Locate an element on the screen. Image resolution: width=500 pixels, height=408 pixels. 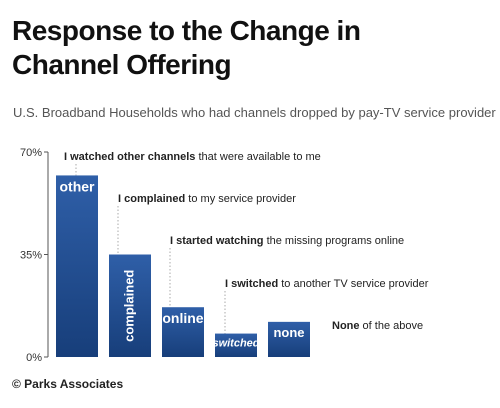
label-bold-part: None is located at coordinates (346, 326).